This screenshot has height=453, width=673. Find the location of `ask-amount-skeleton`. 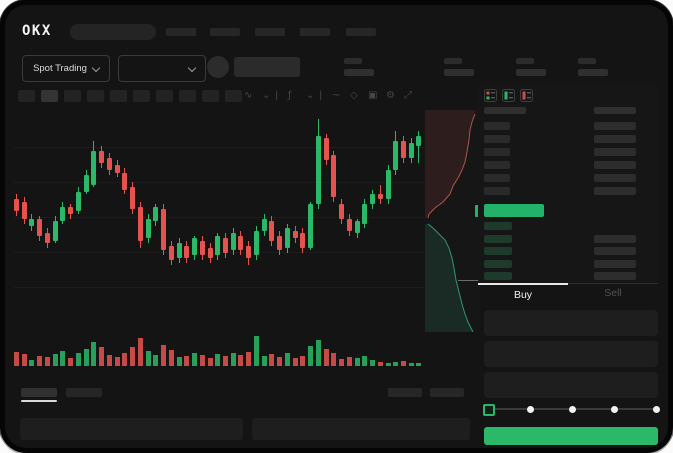

ask-amount-skeleton is located at coordinates (615, 139).